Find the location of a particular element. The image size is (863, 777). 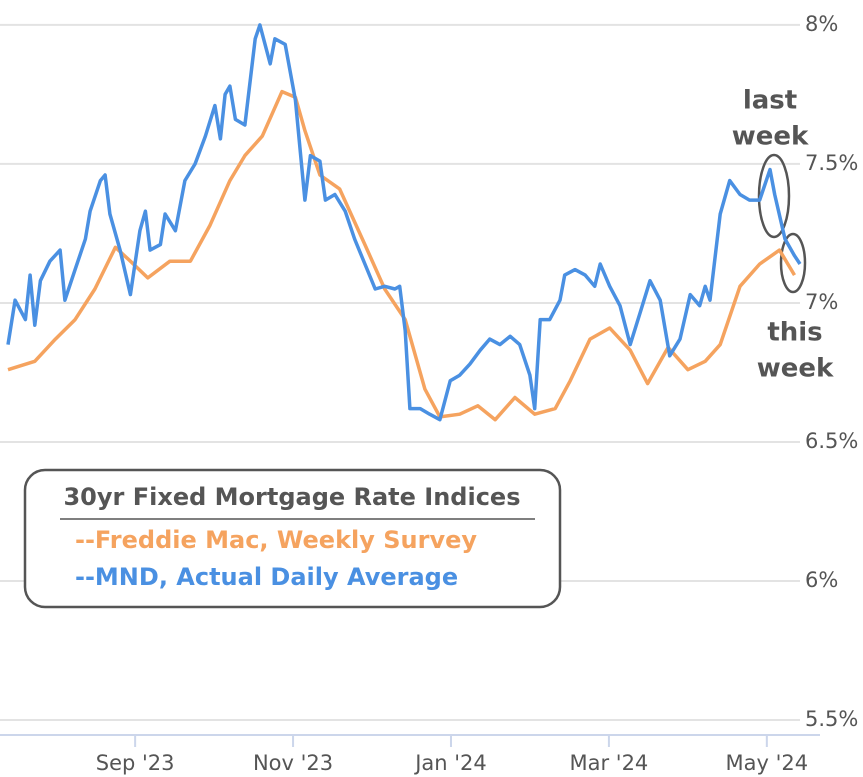

legend-entry: --MND, Actual Daily Average is located at coordinates (266, 577).